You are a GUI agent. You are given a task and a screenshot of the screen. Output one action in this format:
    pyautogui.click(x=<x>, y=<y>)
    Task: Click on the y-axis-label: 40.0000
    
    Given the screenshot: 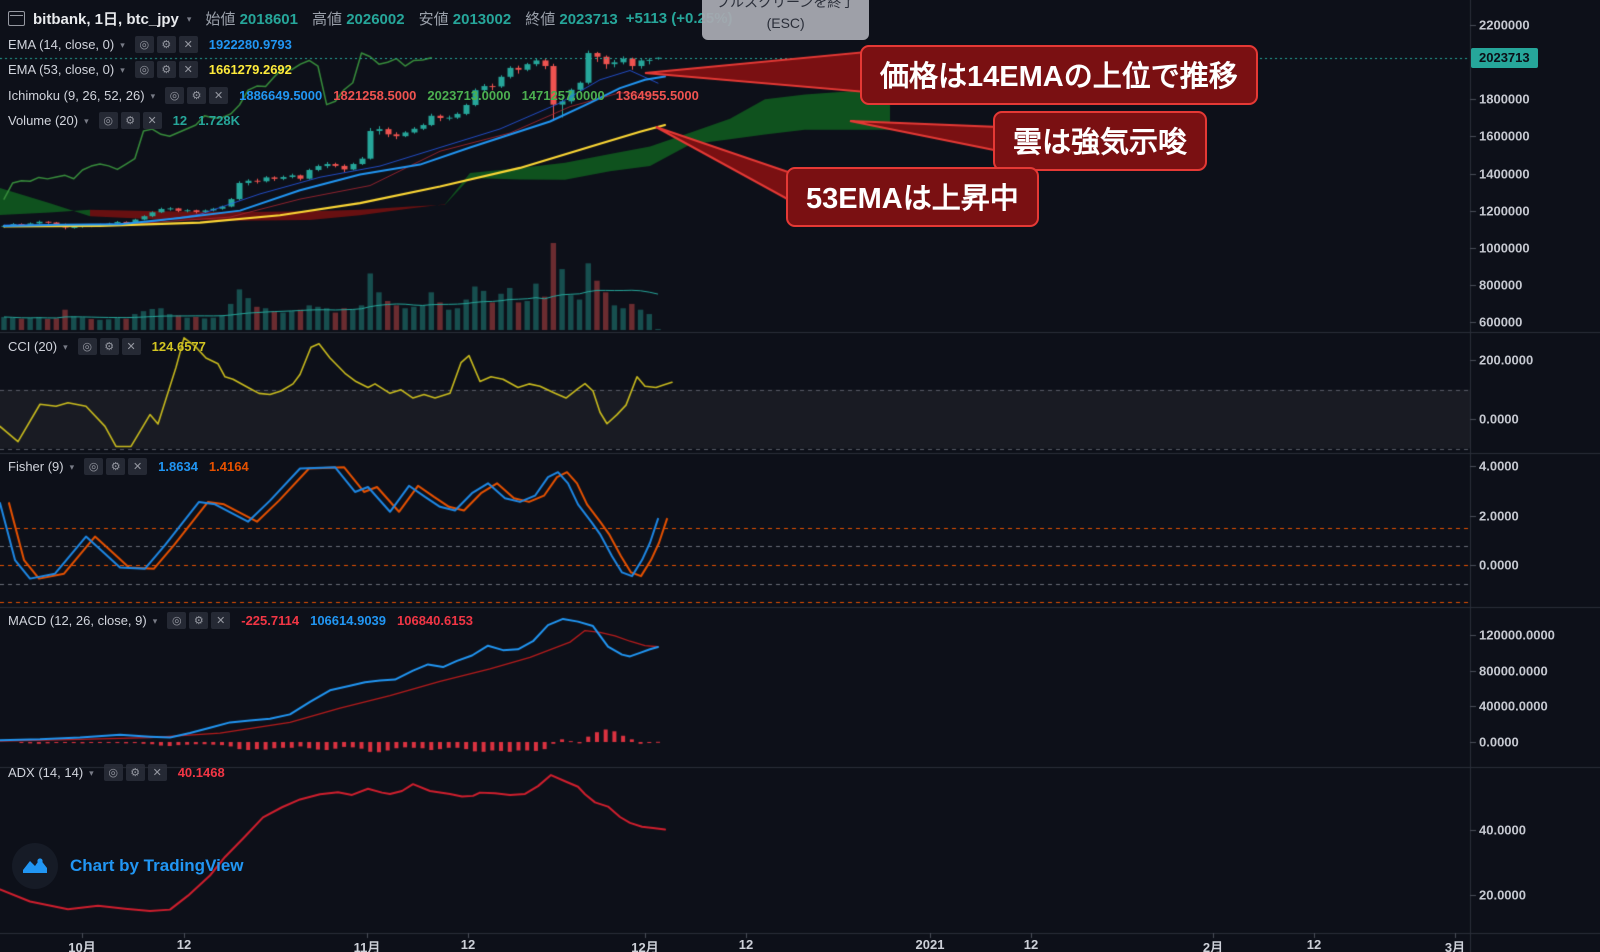 What is the action you would take?
    pyautogui.click(x=1502, y=830)
    